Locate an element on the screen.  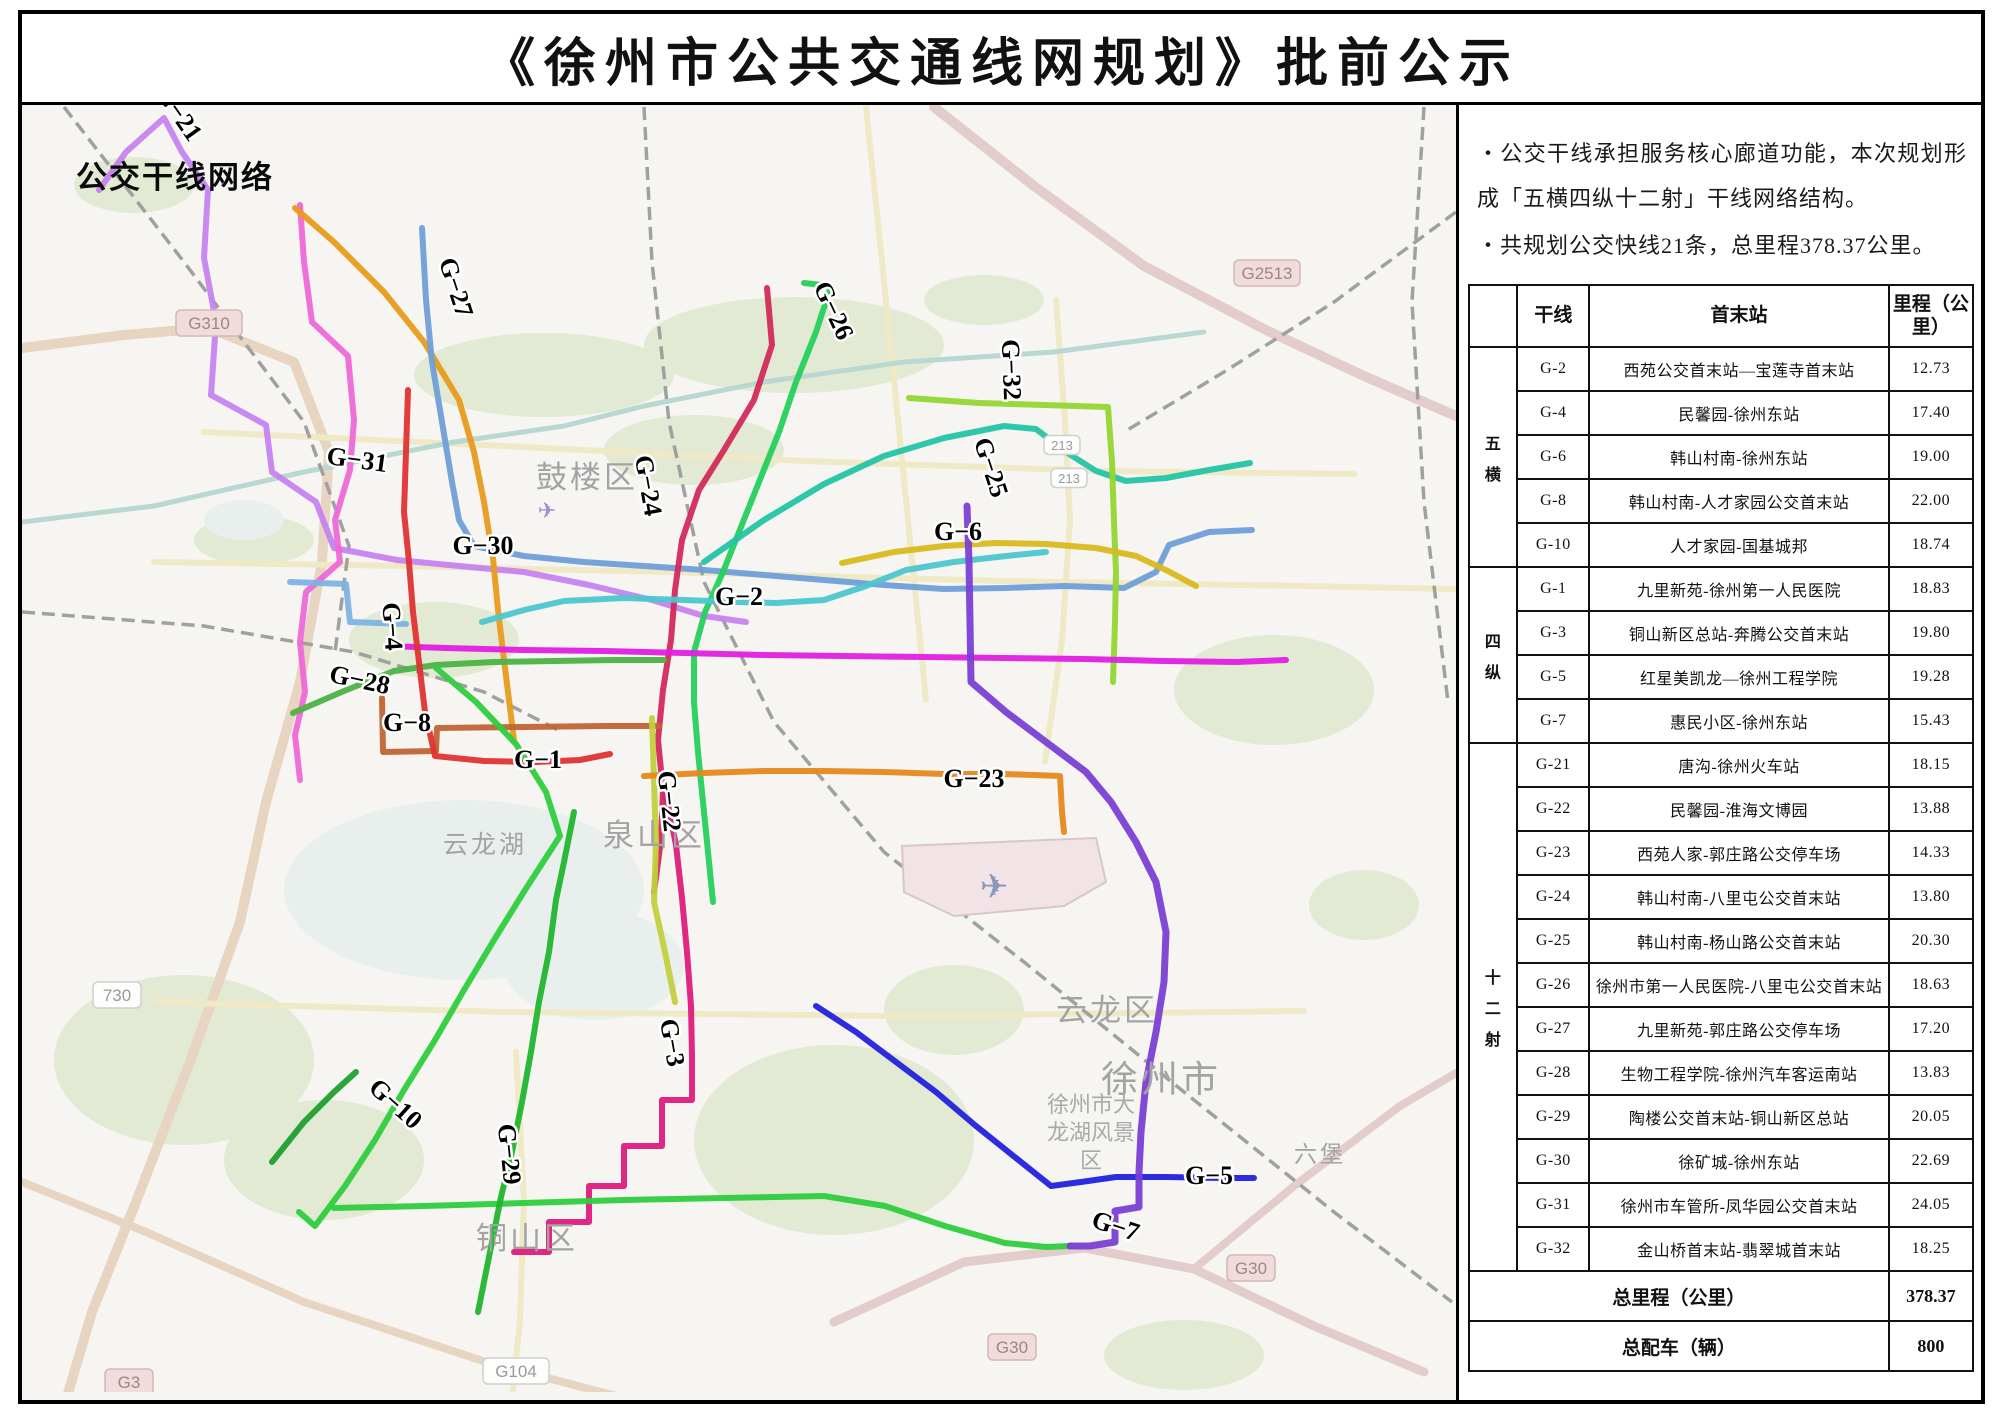
table-row: G-4 民馨园-徐州东站 17.40 is located at coordinates (1722, 413).